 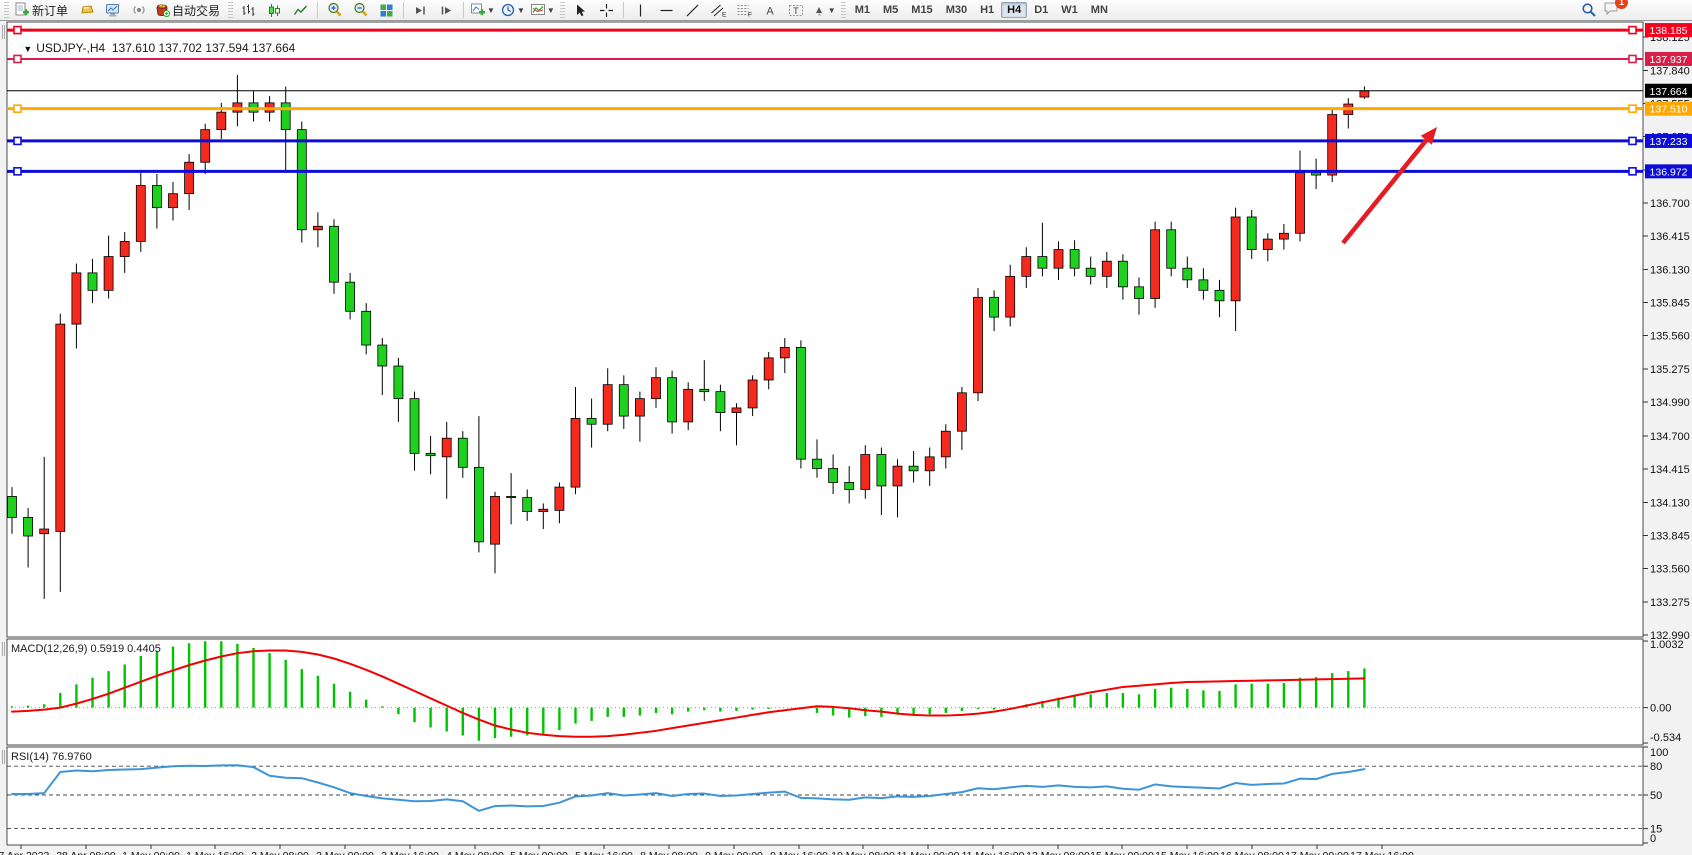 I want to click on terminal-button, so click(x=112, y=10).